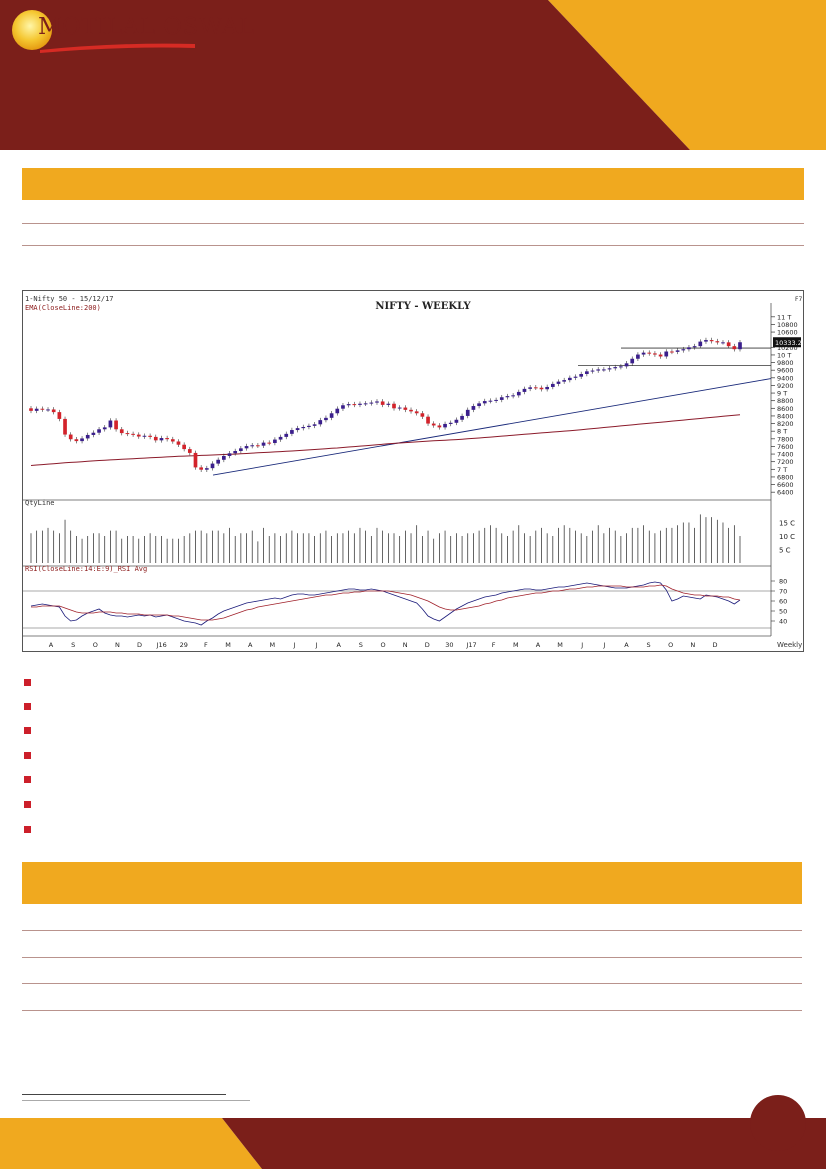 The image size is (826, 1169). What do you see at coordinates (51, 645) in the screenshot?
I see `x-tick-label: A` at bounding box center [51, 645].